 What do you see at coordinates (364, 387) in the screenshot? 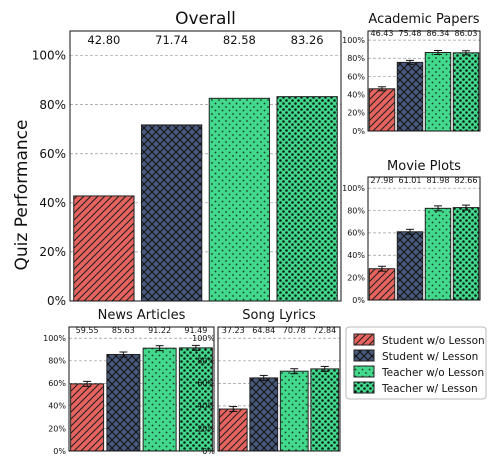
I see `legend-swatch-teacher-lesson` at bounding box center [364, 387].